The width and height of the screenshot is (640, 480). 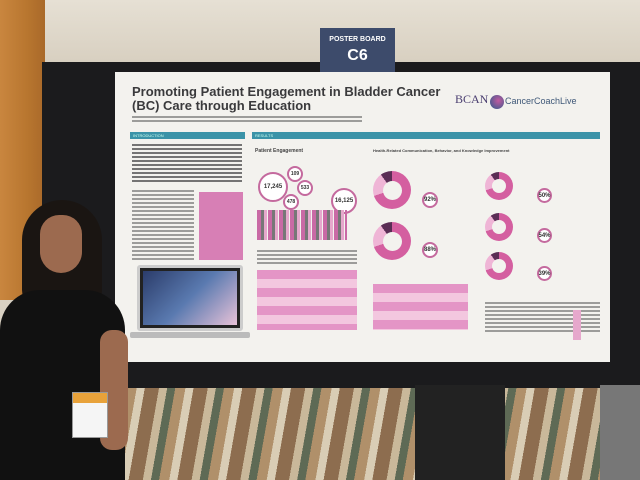 I want to click on laptop-image, so click(x=190, y=298).